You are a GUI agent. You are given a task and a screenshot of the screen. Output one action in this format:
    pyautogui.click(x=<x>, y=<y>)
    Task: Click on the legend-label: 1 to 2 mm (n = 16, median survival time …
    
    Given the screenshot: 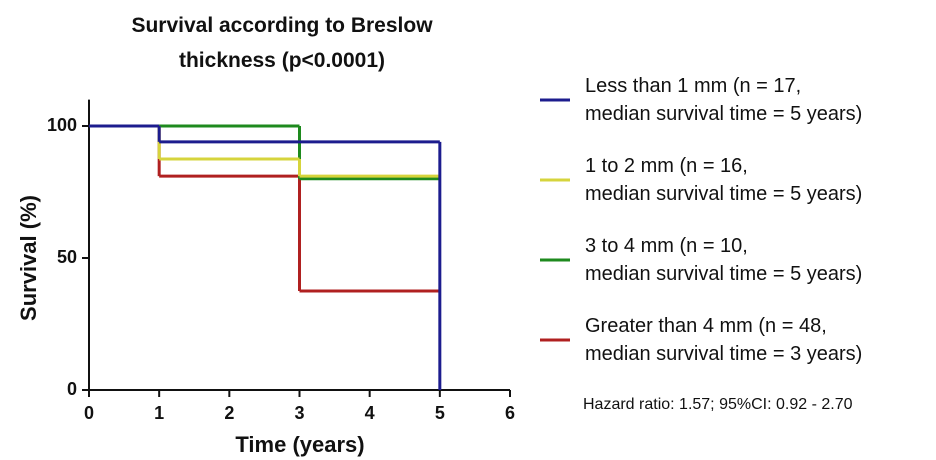 What is the action you would take?
    pyautogui.click(x=724, y=180)
    